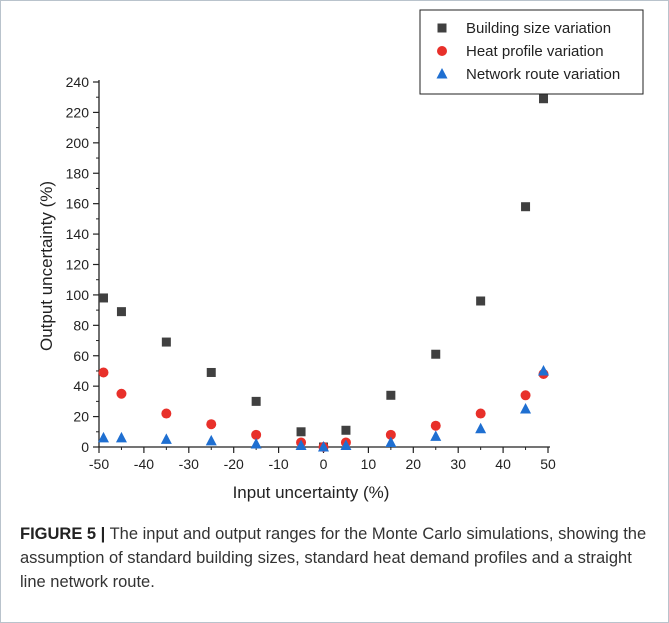 Image resolution: width=669 pixels, height=623 pixels. What do you see at coordinates (99, 464) in the screenshot?
I see `x-tick-label: -50` at bounding box center [99, 464].